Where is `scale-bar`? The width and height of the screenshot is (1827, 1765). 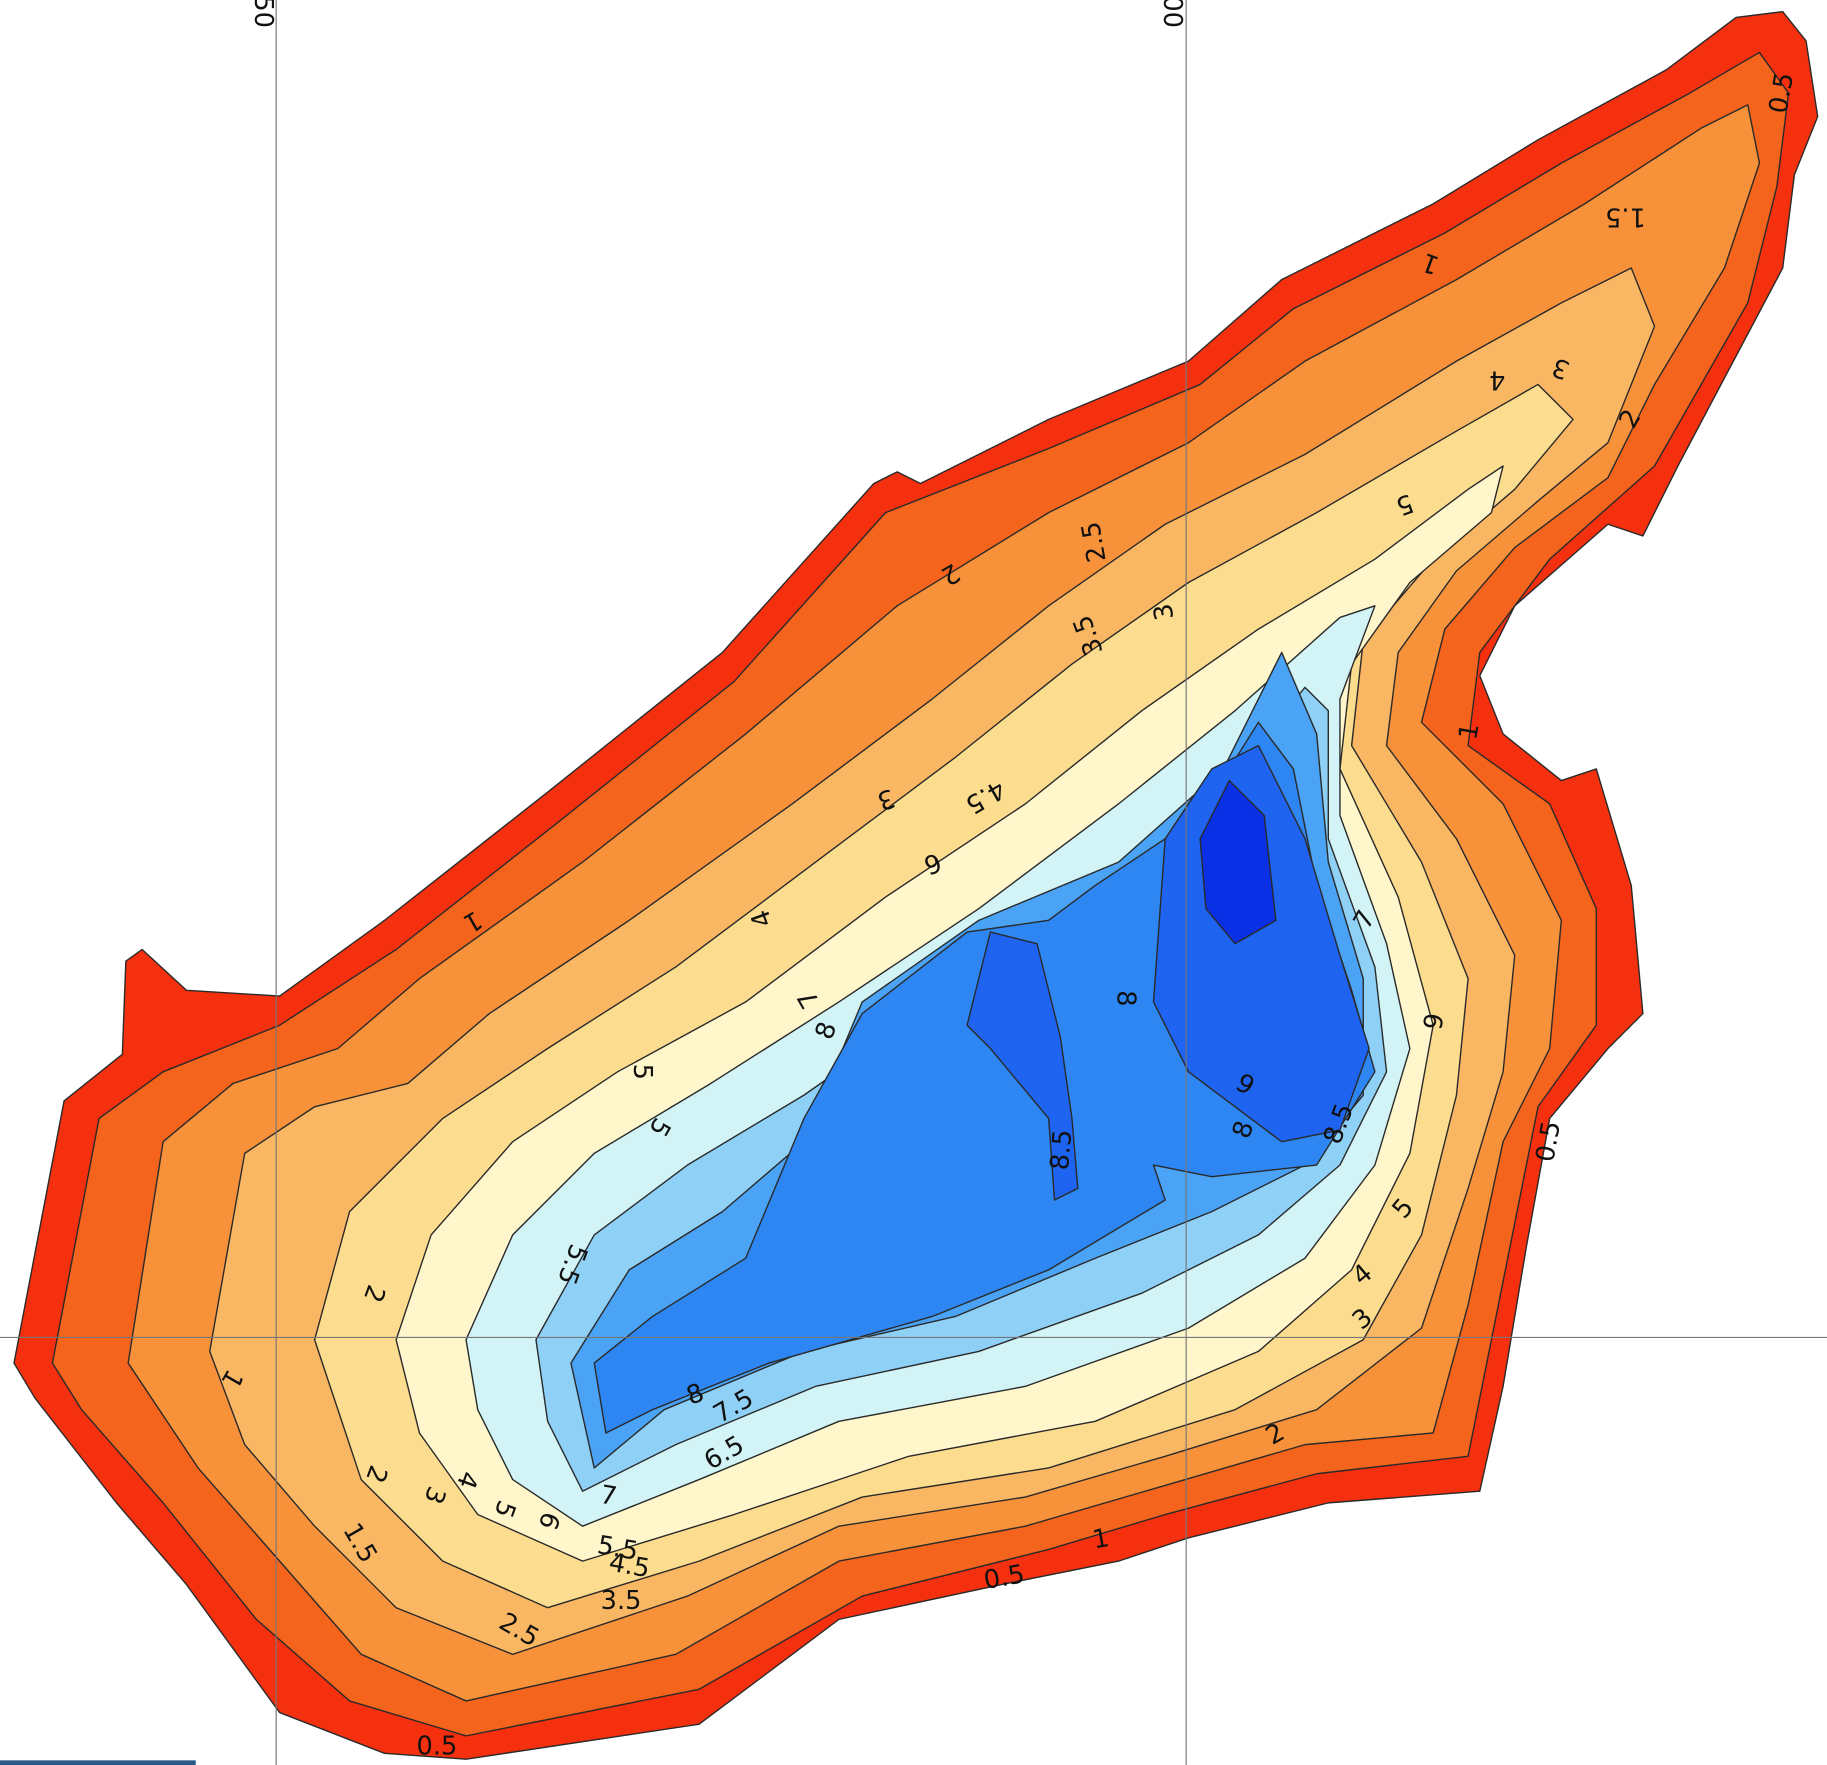
scale-bar is located at coordinates (98, 1762).